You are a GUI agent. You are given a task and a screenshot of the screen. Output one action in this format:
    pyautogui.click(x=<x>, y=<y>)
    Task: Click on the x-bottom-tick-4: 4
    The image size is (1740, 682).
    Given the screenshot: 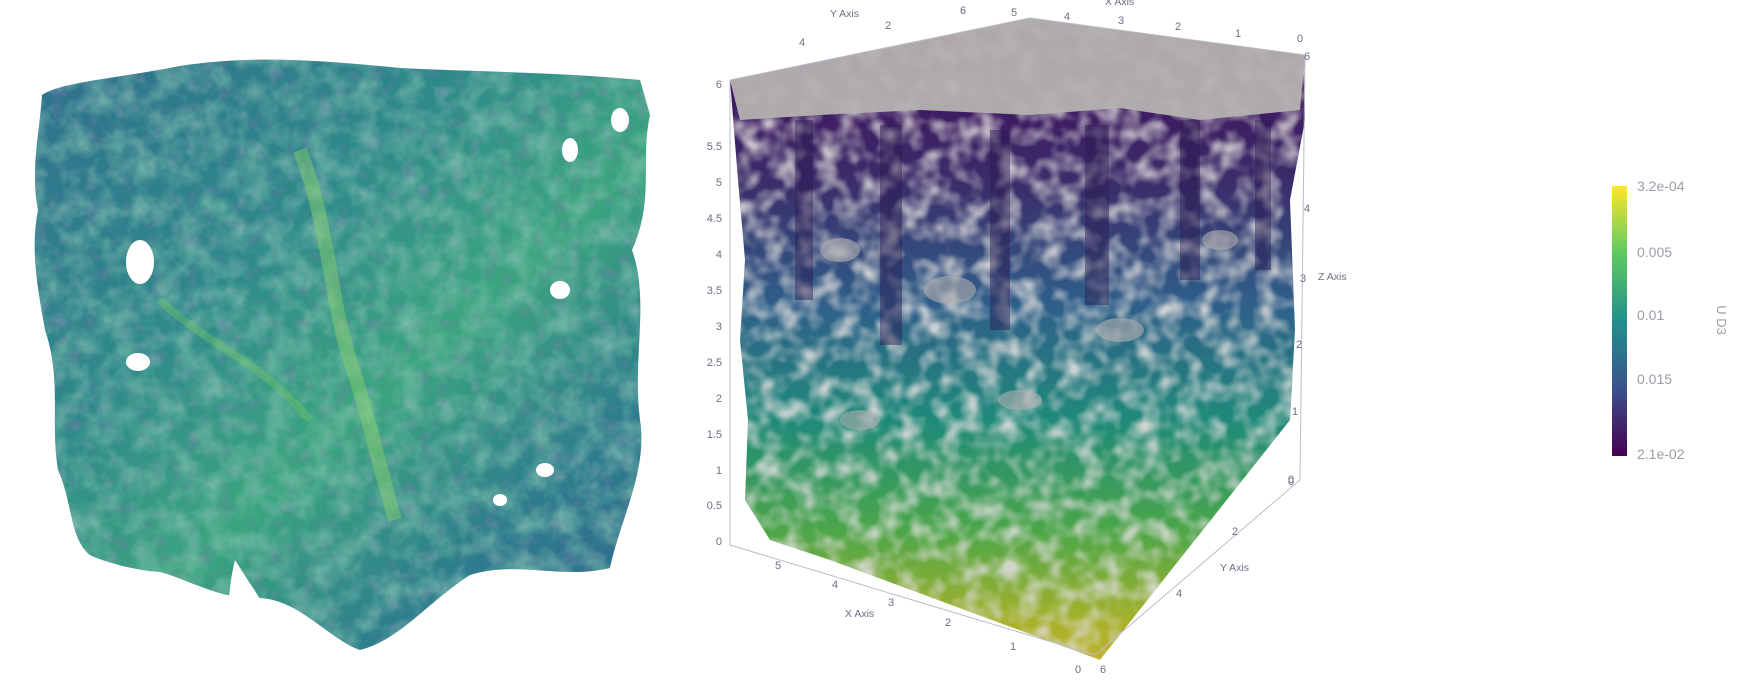 What is the action you would take?
    pyautogui.click(x=835, y=585)
    